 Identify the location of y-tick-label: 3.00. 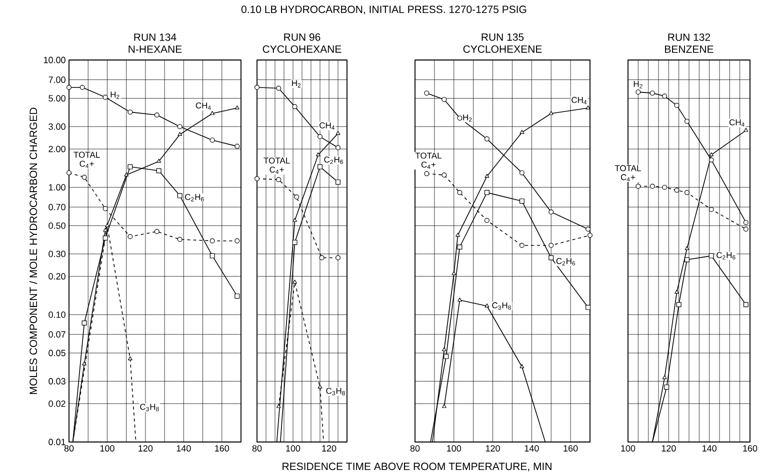
(57, 126).